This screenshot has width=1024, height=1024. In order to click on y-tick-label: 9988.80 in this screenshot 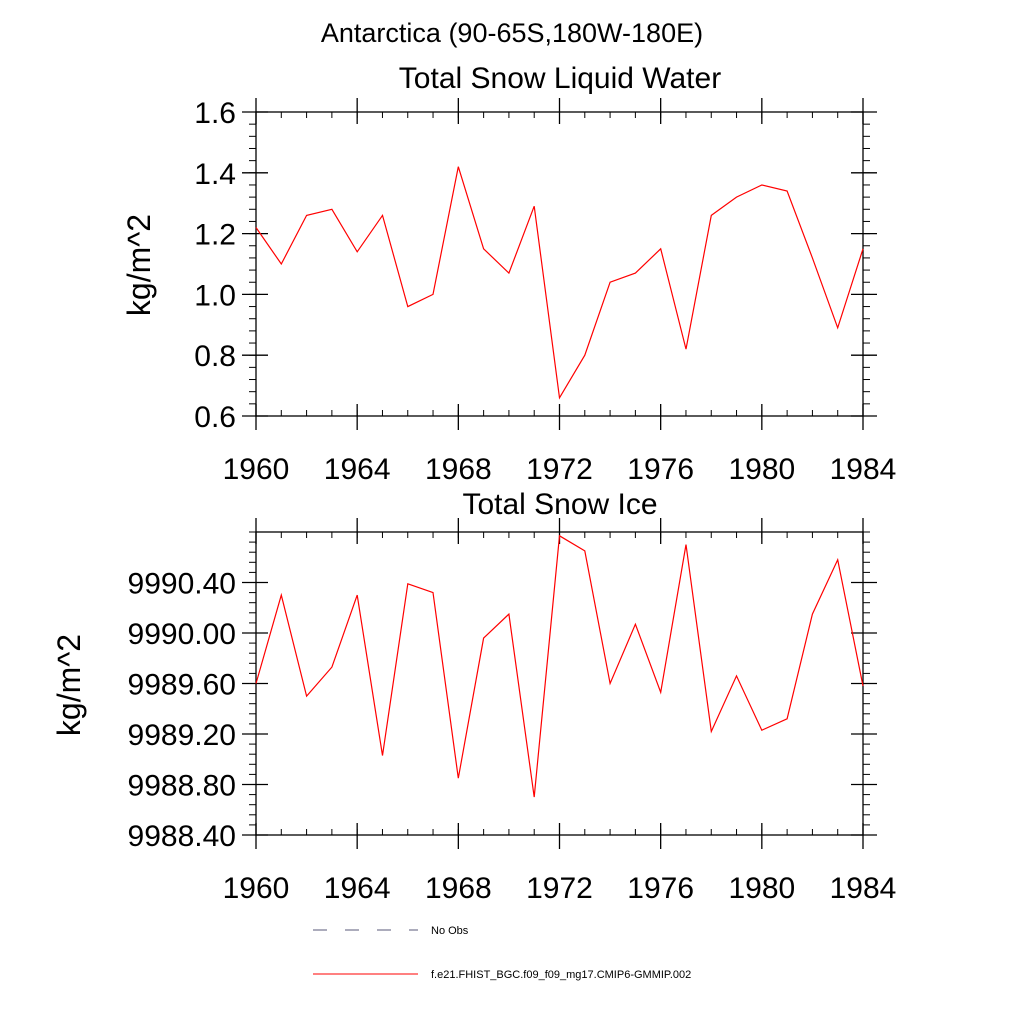, I will do `click(182, 786)`.